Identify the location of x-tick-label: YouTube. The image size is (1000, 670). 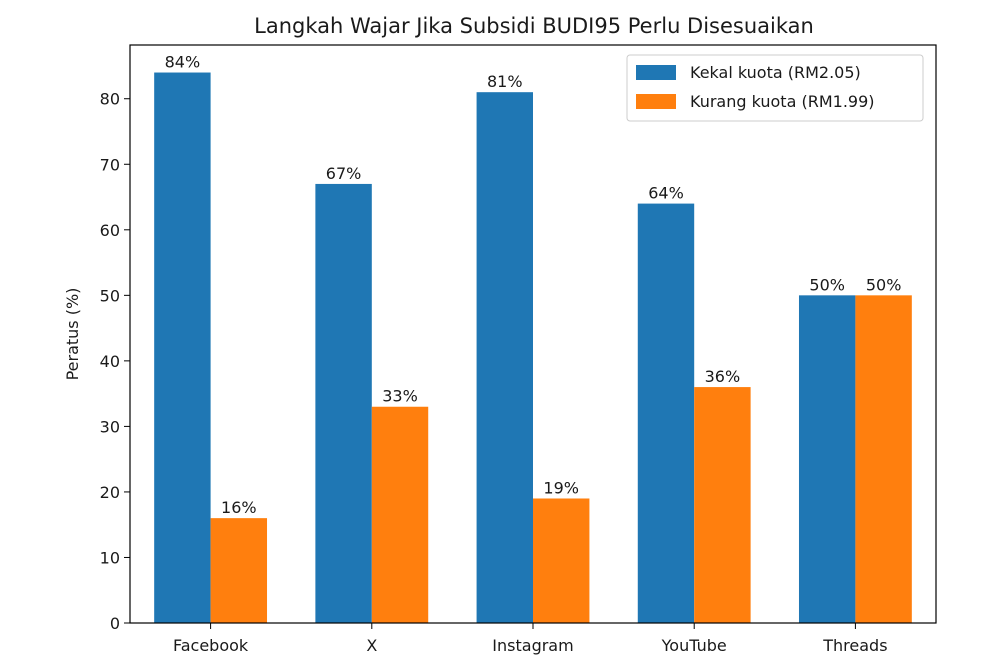
(694, 645).